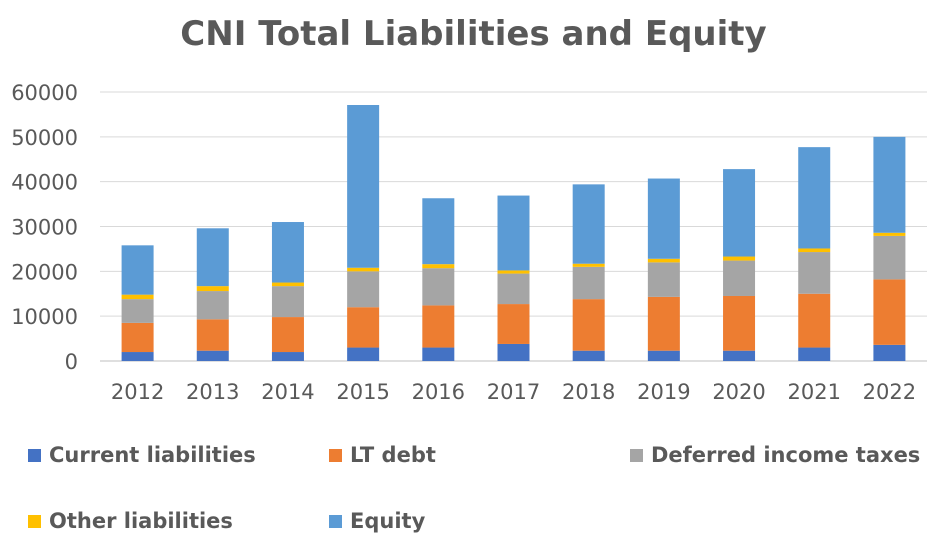 The image size is (947, 553). What do you see at coordinates (513, 392) in the screenshot?
I see `x-tick-label: 2017` at bounding box center [513, 392].